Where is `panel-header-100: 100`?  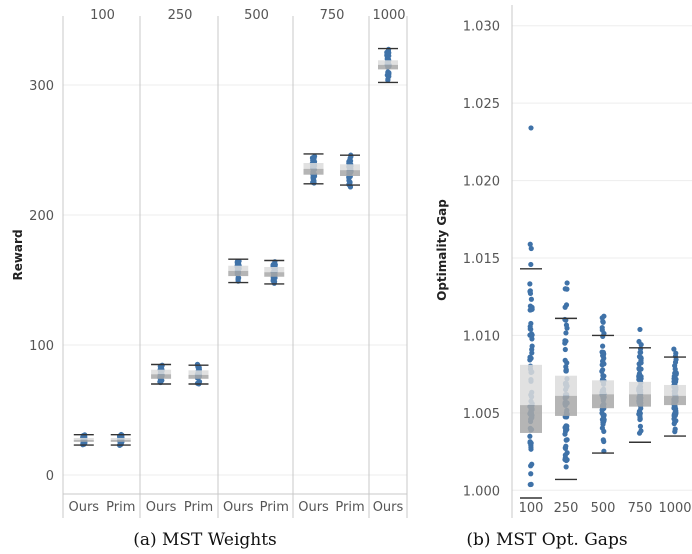 panel-header-100: 100 is located at coordinates (102, 15).